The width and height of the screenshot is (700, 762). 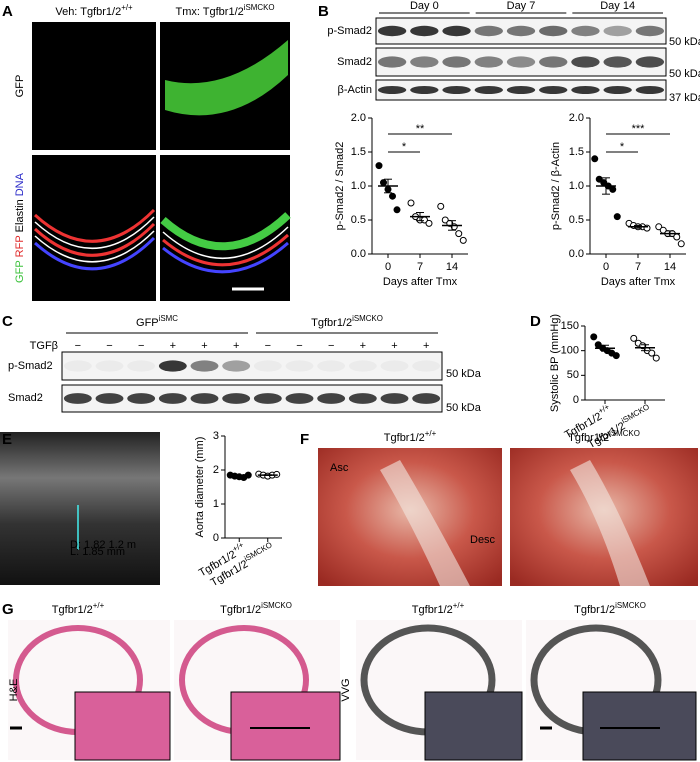 What do you see at coordinates (358, 118) in the screenshot?
I see `y-tick-label: 2.0` at bounding box center [358, 118].